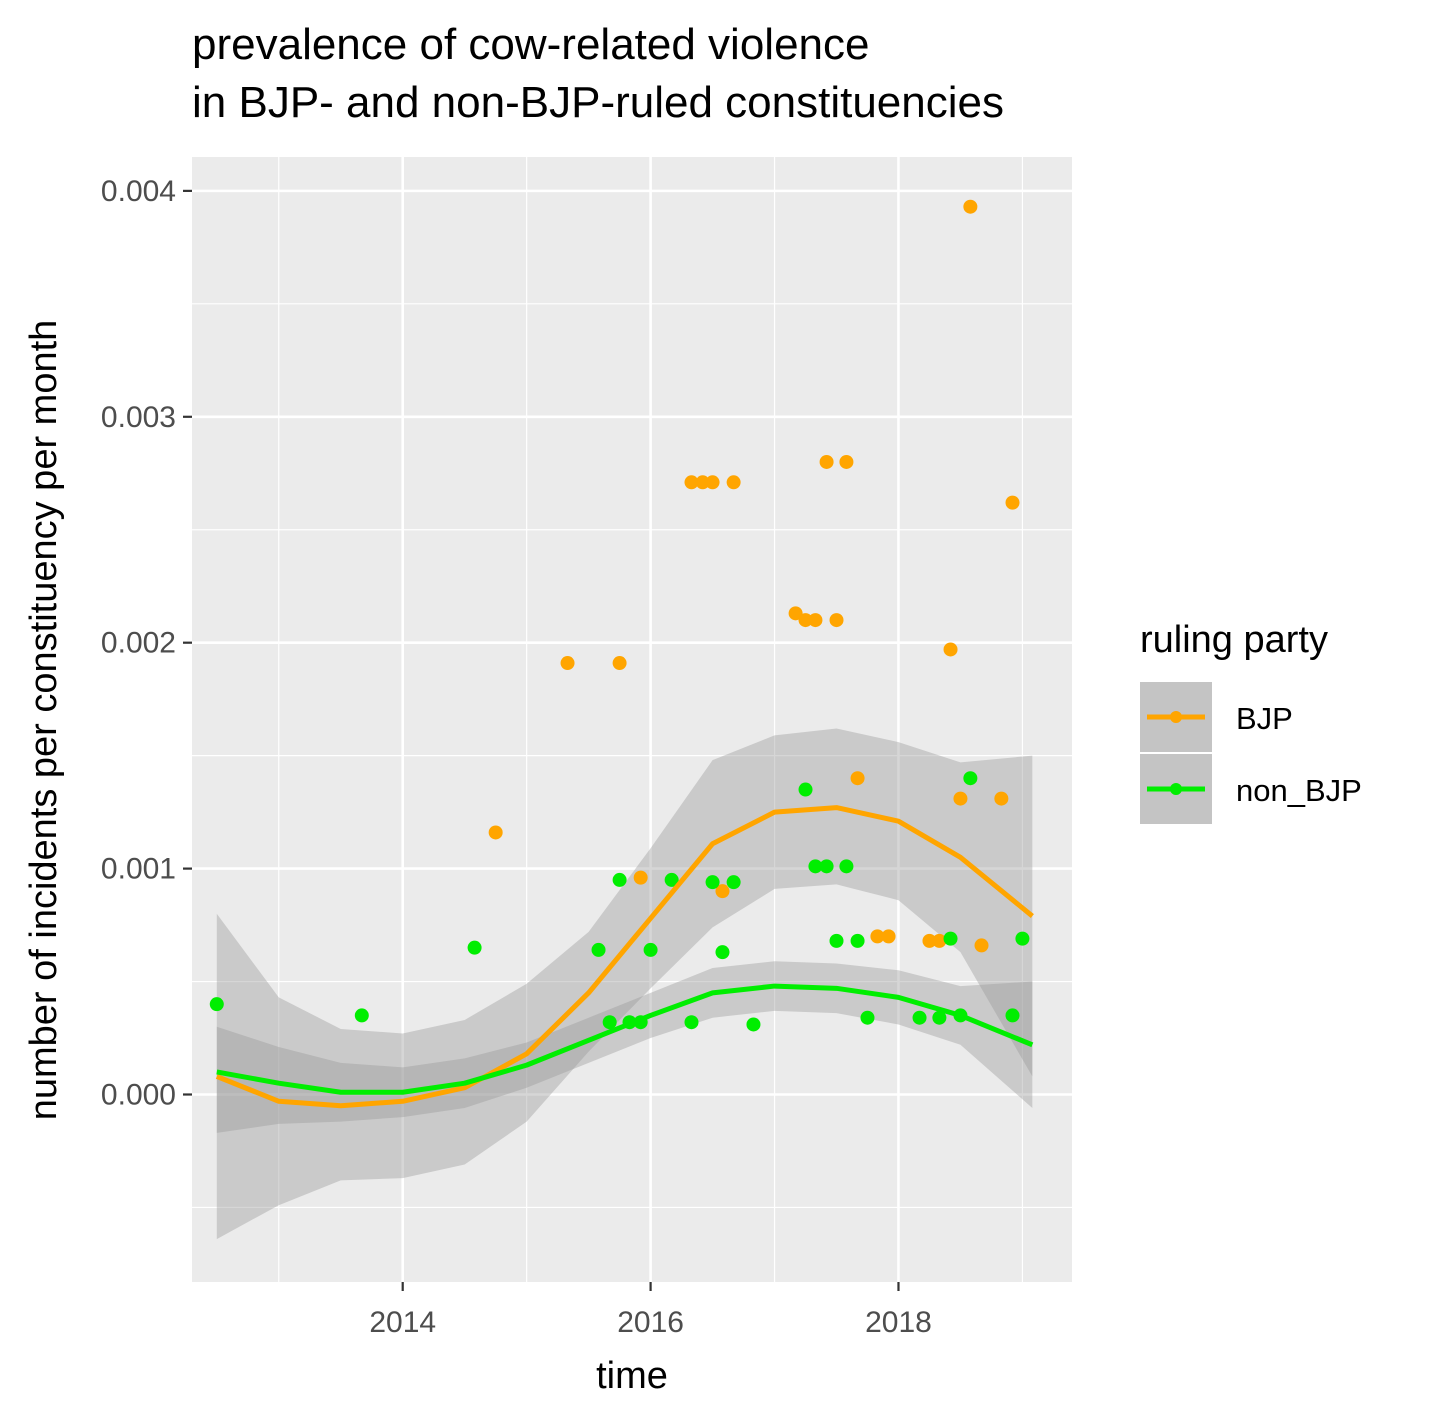 The image size is (1434, 1421). I want to click on legend-title: ruling party, so click(1234, 640).